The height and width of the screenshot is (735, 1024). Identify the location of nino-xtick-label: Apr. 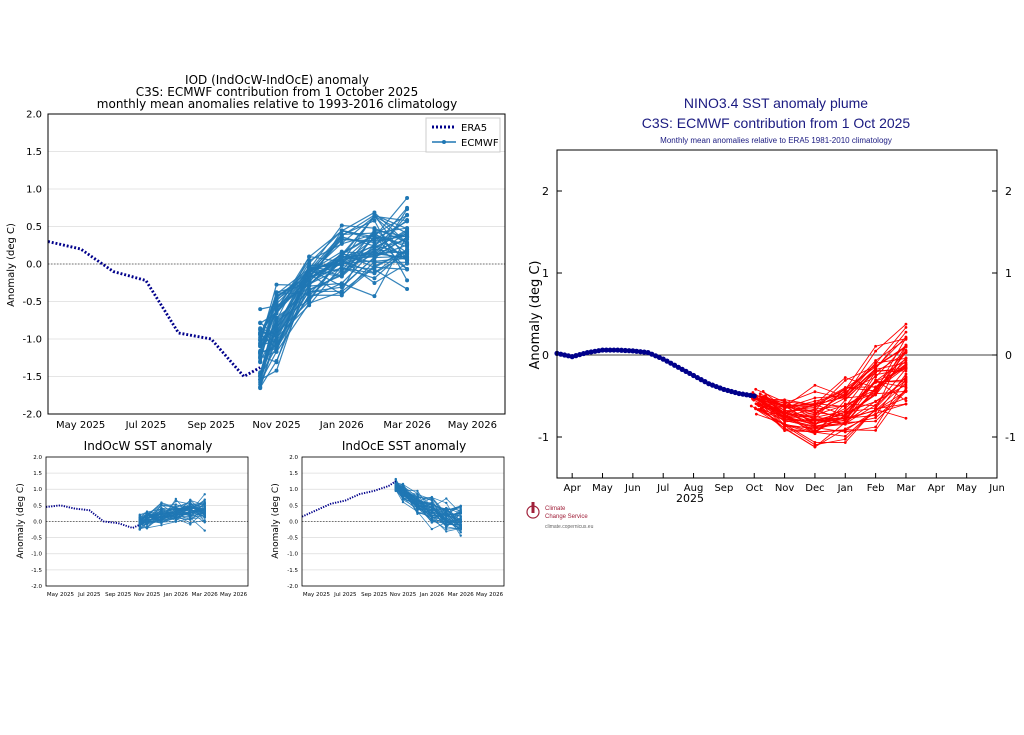
(937, 488).